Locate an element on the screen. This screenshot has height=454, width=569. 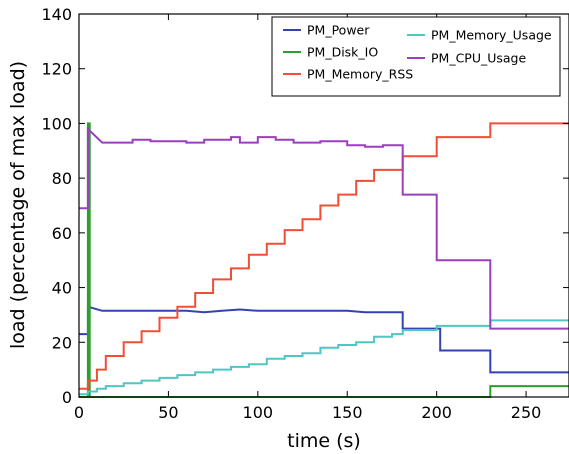
y-tick-label: 140 is located at coordinates (56, 14).